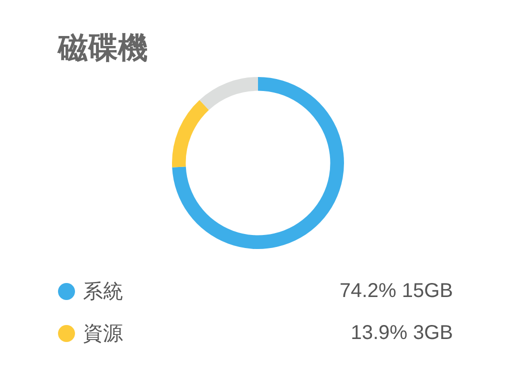  What do you see at coordinates (103, 292) in the screenshot?
I see `legend-label: 系統` at bounding box center [103, 292].